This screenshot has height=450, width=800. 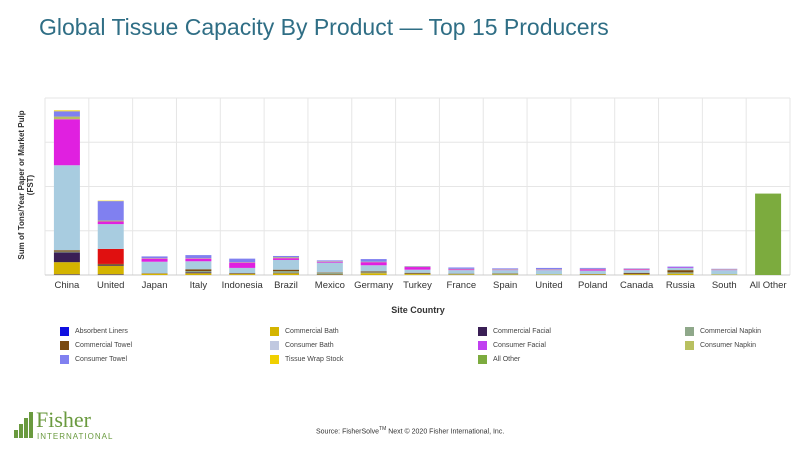 What do you see at coordinates (373, 285) in the screenshot?
I see `x-tick-label: Germany` at bounding box center [373, 285].